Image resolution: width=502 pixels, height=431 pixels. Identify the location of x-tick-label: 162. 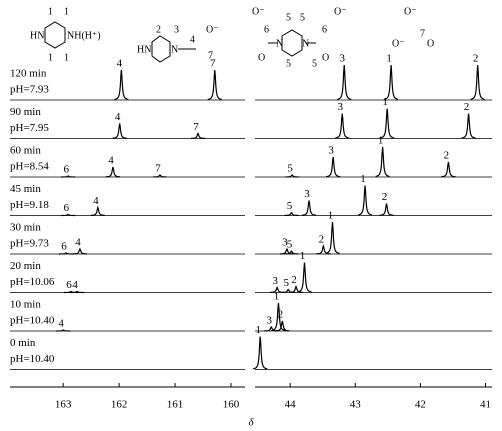
(119, 405).